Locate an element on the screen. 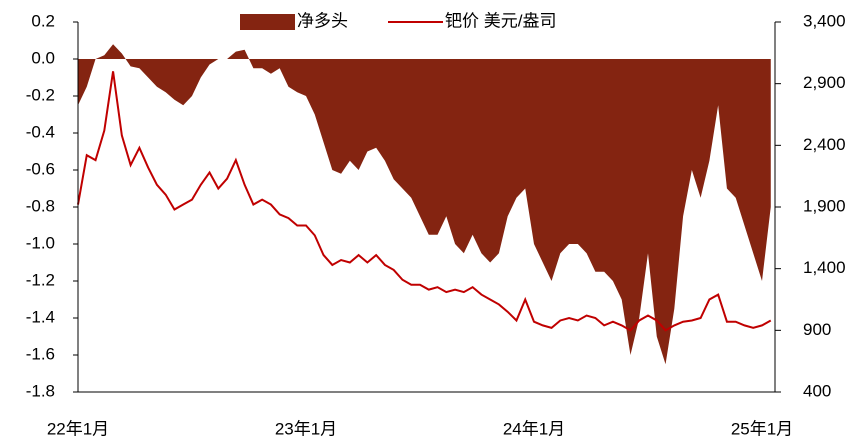  x-tick-label: 22年1月 is located at coordinates (78, 428).